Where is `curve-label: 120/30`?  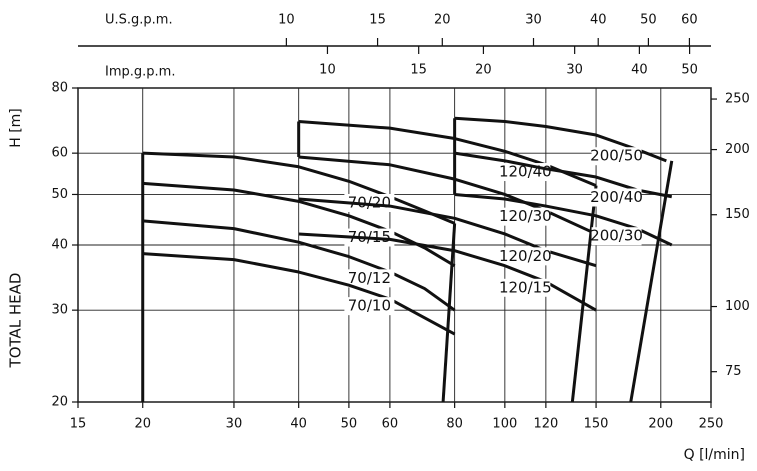 curve-label: 120/30 is located at coordinates (525, 216).